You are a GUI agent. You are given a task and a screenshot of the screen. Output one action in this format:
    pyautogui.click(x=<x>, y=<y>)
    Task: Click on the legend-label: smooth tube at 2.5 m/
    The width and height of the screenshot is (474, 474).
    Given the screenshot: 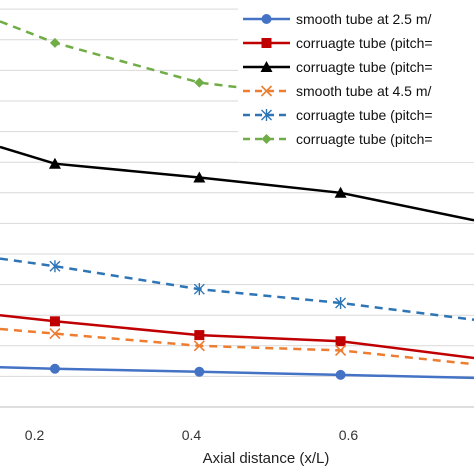 What is the action you would take?
    pyautogui.click(x=364, y=19)
    